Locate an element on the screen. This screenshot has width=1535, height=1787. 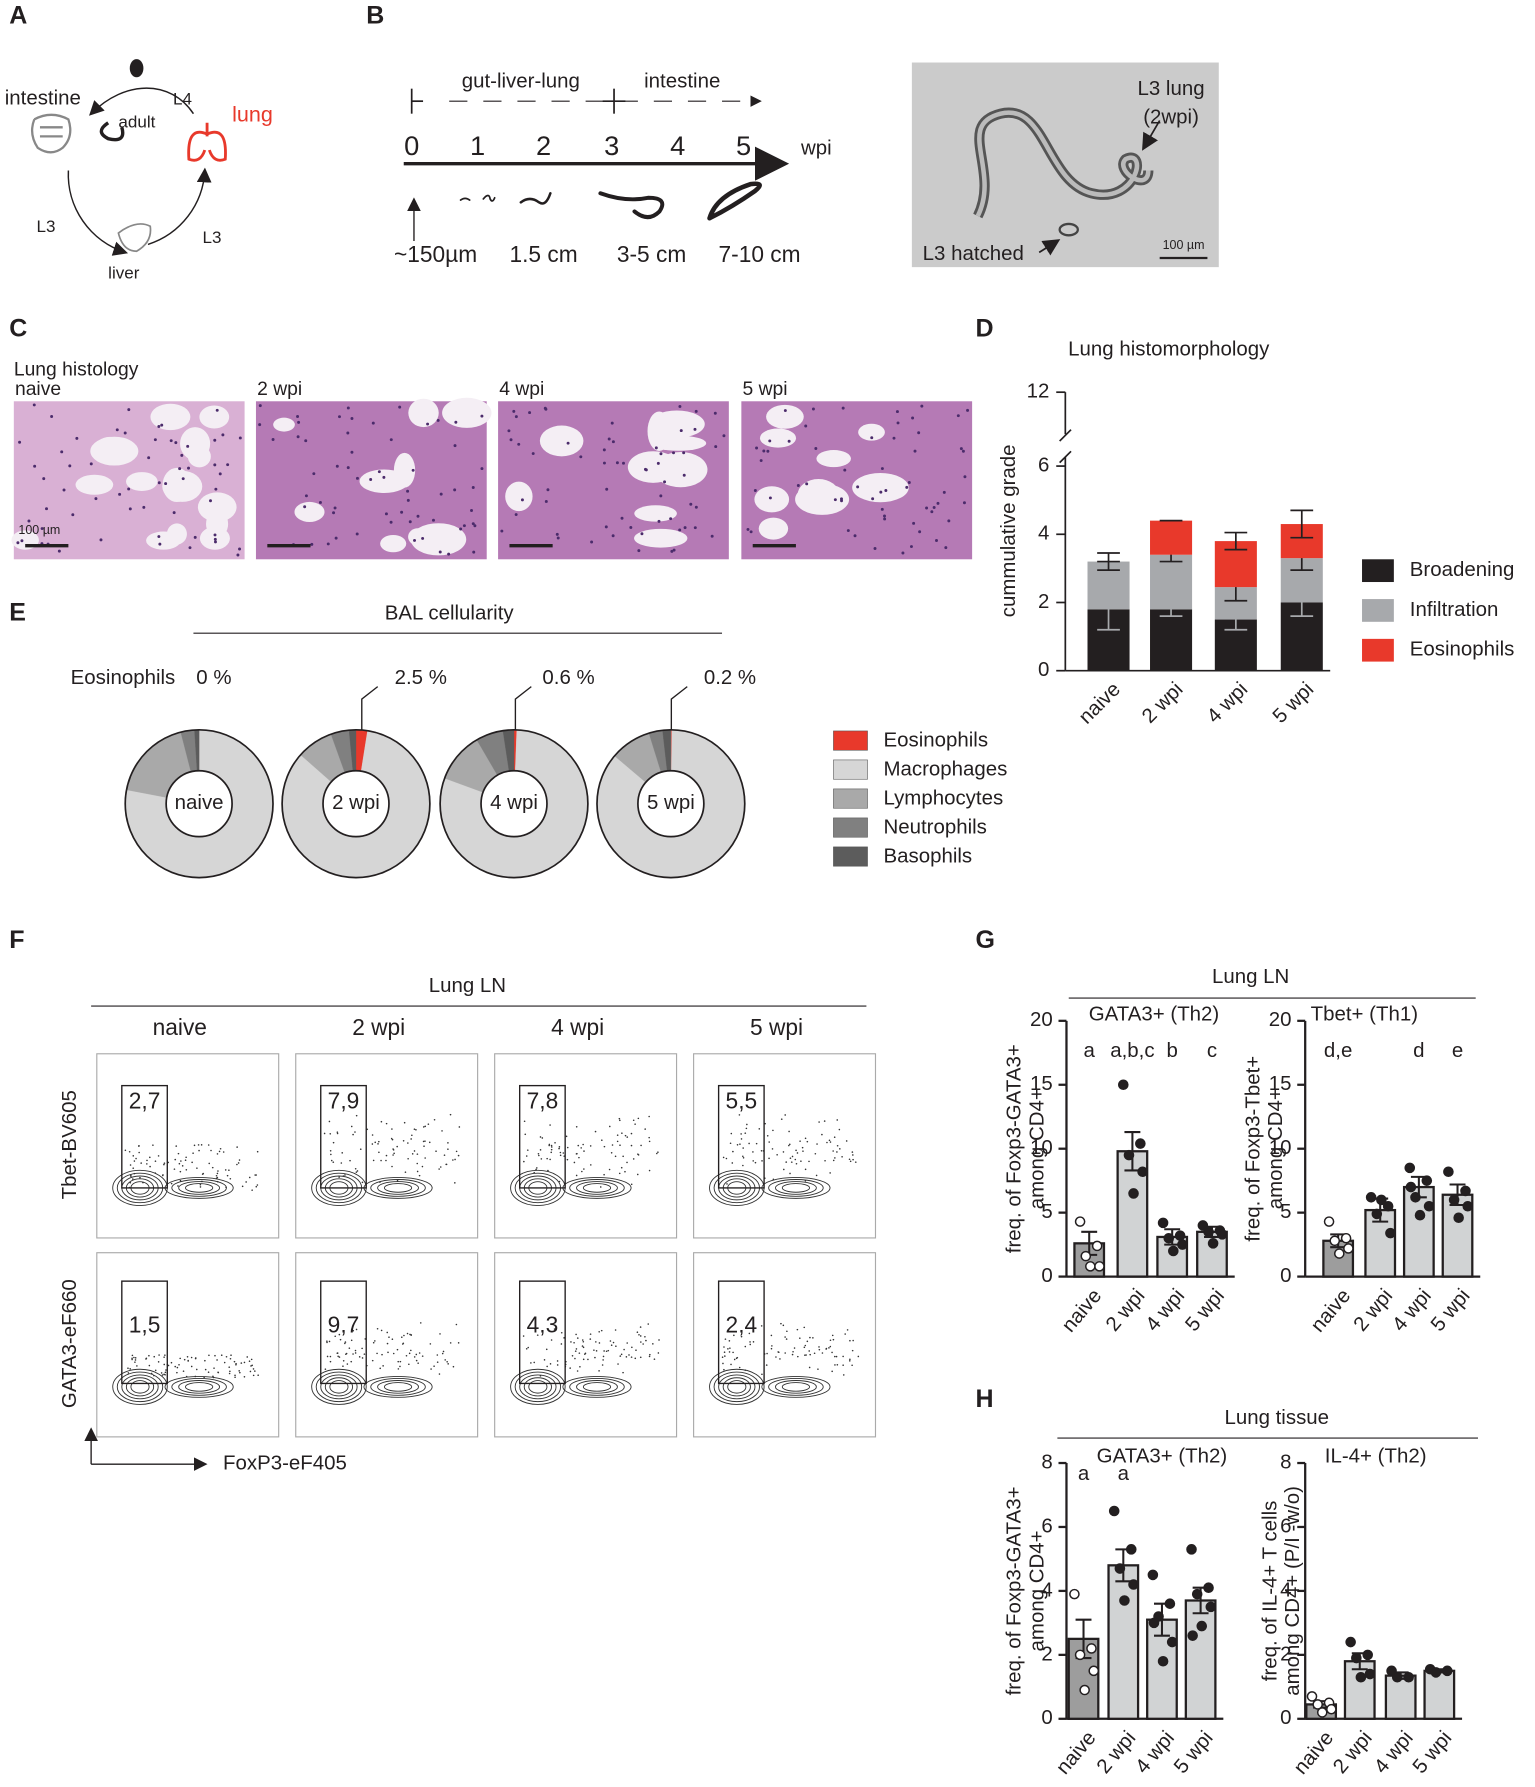
x-axis-label: FoxP3-eF405 is located at coordinates (285, 1463).